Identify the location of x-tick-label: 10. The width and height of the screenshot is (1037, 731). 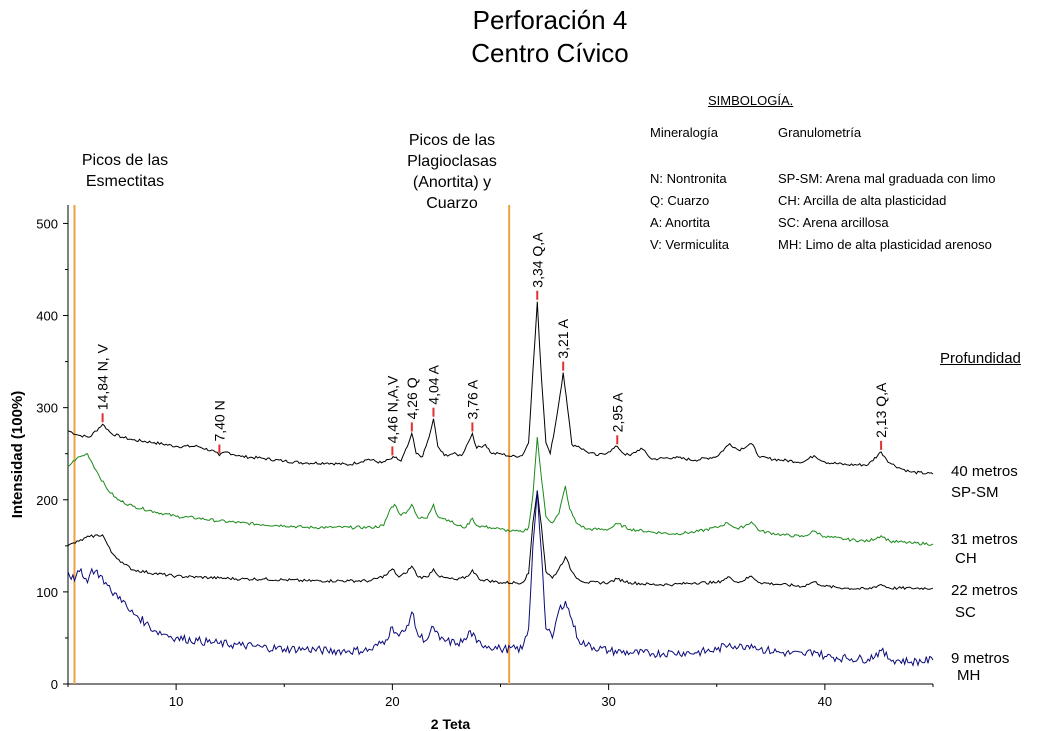
(176, 701).